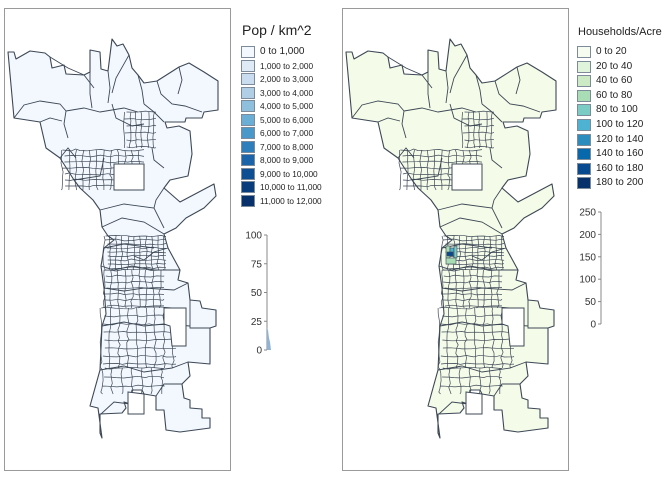 The height and width of the screenshot is (480, 672). I want to click on legend-label: 180 to 200, so click(620, 183).